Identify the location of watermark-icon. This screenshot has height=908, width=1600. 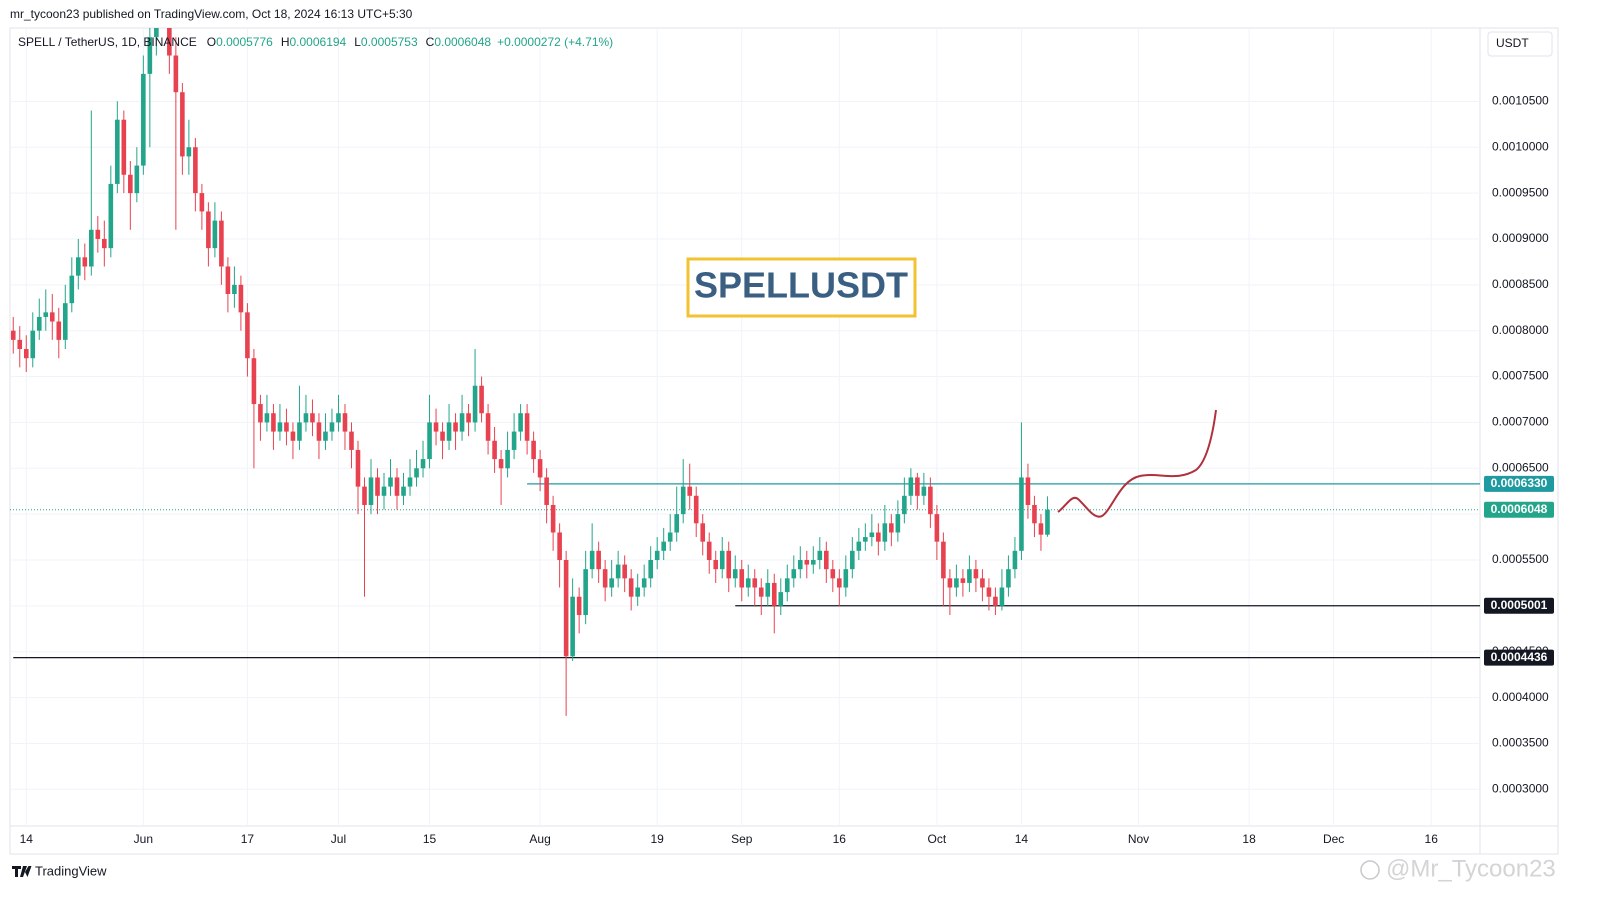
(1370, 870).